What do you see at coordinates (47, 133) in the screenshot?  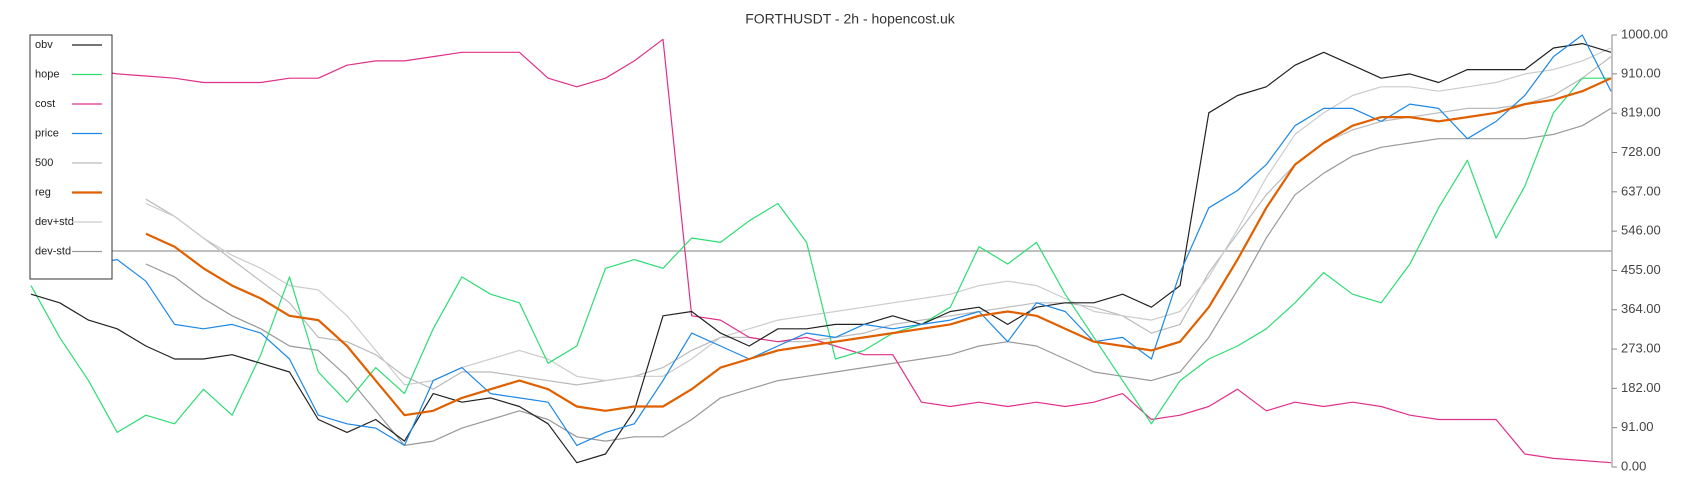 I see `legend-label: price` at bounding box center [47, 133].